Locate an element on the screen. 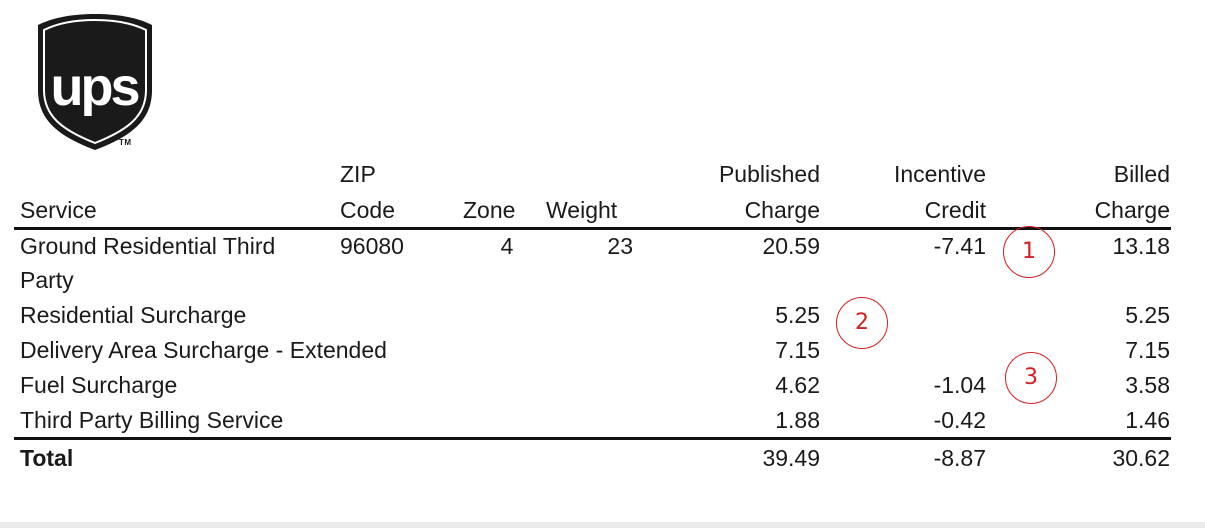 This screenshot has height=528, width=1205. row-published: 20.59 is located at coordinates (791, 246).